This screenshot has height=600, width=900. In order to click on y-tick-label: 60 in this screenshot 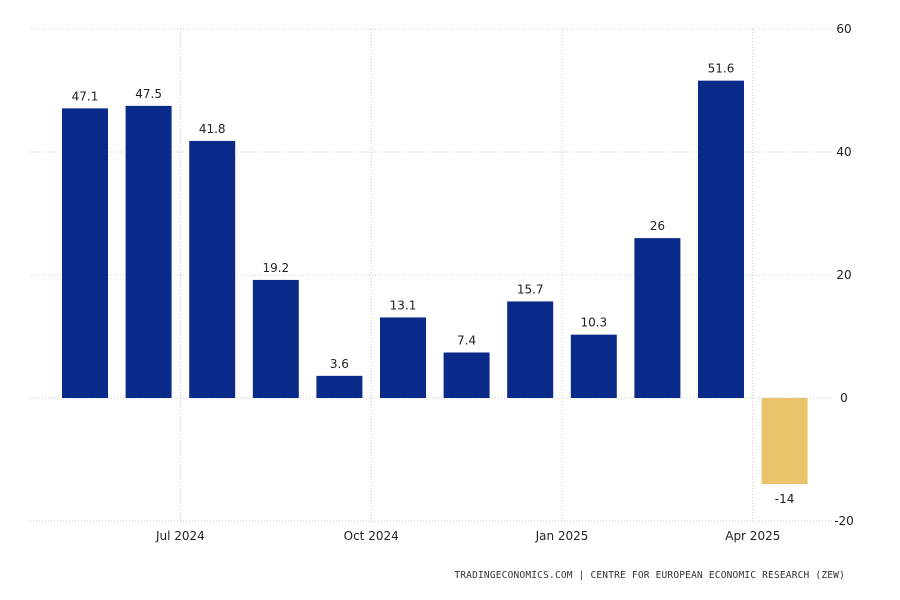, I will do `click(843, 29)`.